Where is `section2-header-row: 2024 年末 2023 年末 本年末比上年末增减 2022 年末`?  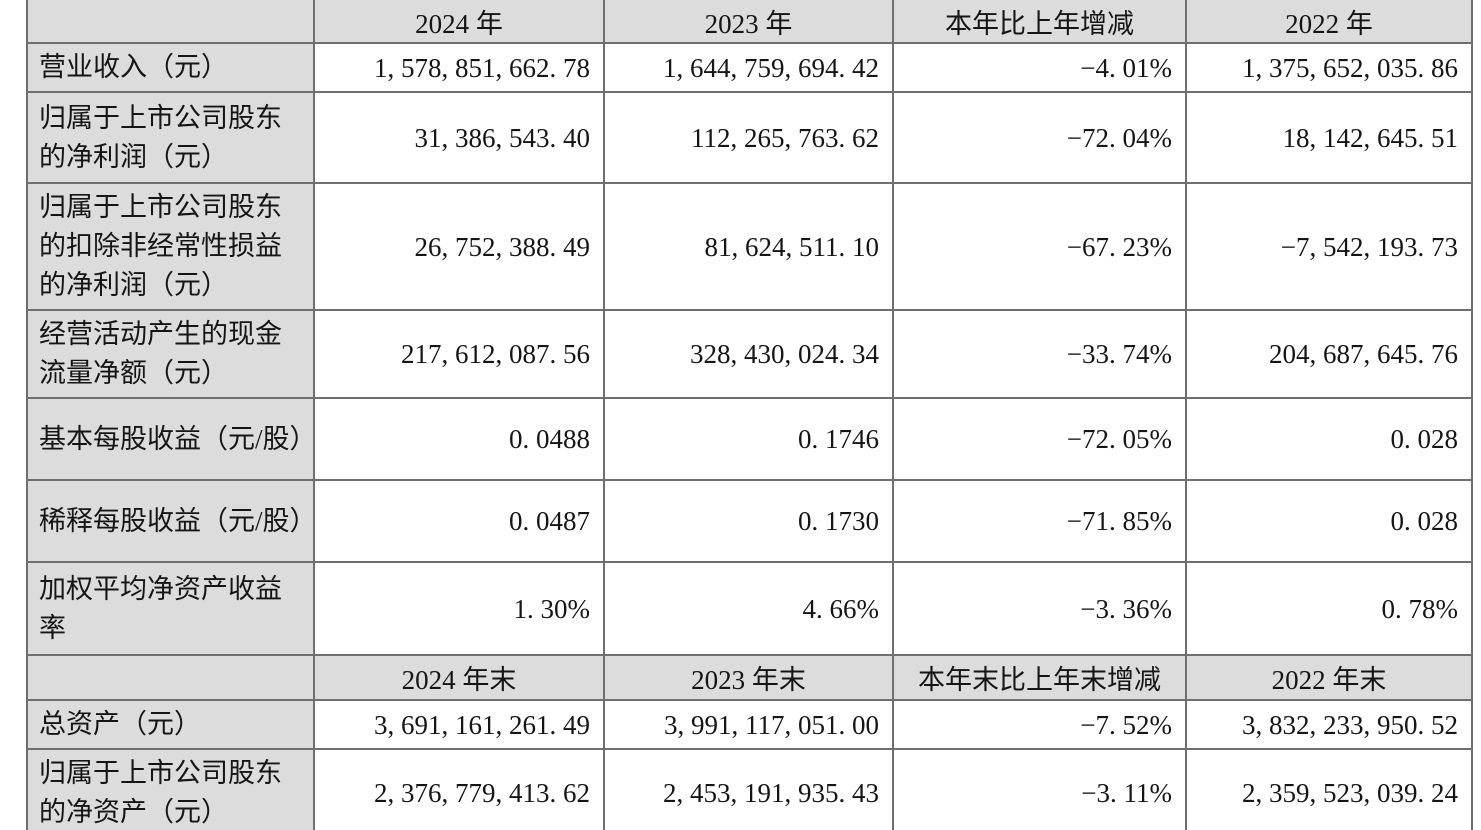
section2-header-row: 2024 年末 2023 年末 本年末比上年末增减 2022 年末 is located at coordinates (749, 677).